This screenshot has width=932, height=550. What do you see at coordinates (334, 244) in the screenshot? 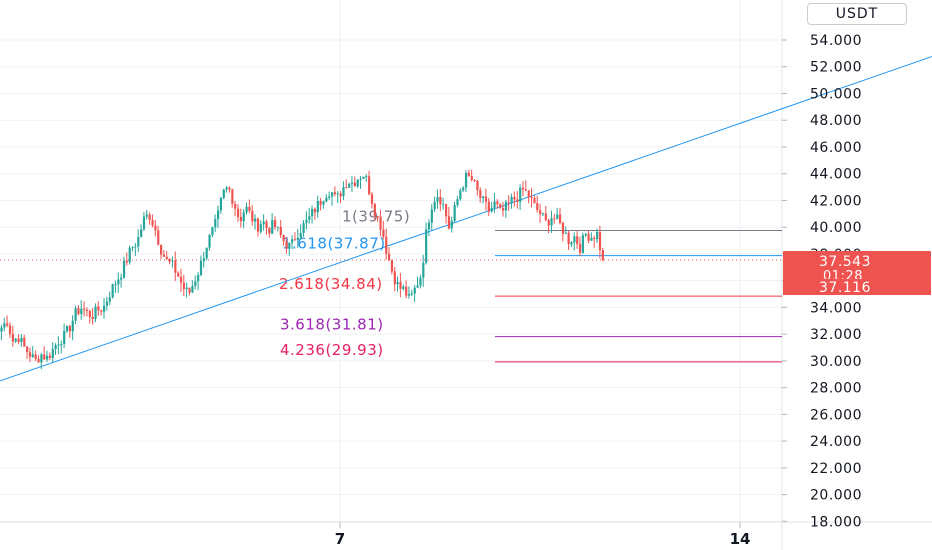
I see `fib-label-1-618: 1.618(37.87)` at bounding box center [334, 244].